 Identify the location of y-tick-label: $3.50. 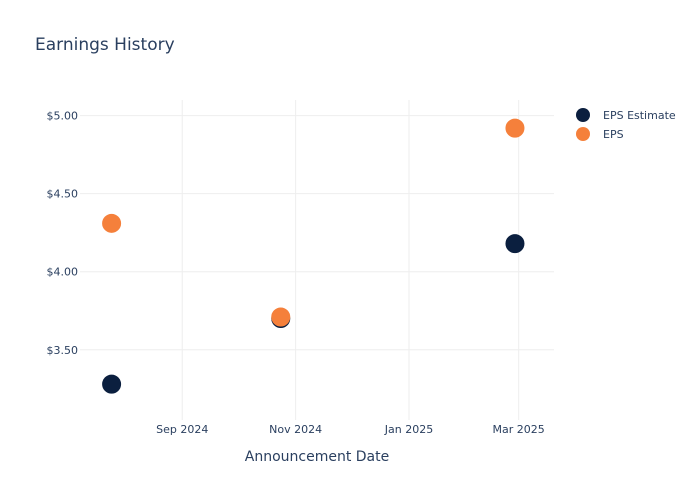
(63, 350).